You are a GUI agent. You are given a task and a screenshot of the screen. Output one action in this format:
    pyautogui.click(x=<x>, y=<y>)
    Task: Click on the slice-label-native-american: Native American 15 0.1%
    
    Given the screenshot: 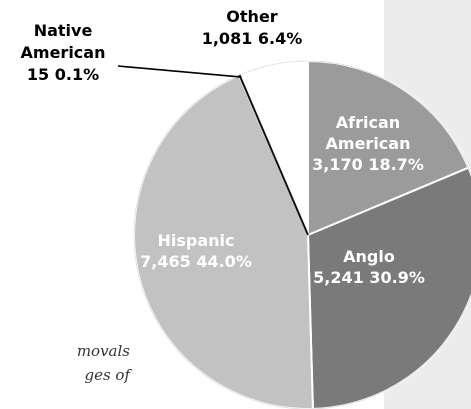 What is the action you would take?
    pyautogui.click(x=63, y=52)
    